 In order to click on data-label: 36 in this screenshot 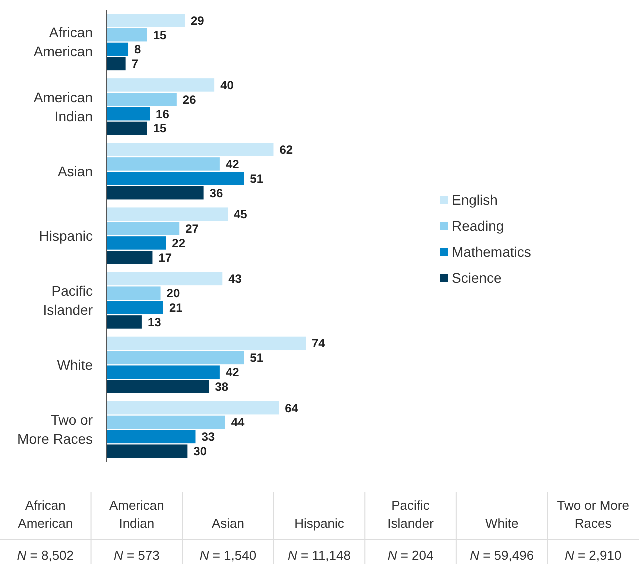, I will do `click(217, 193)`.